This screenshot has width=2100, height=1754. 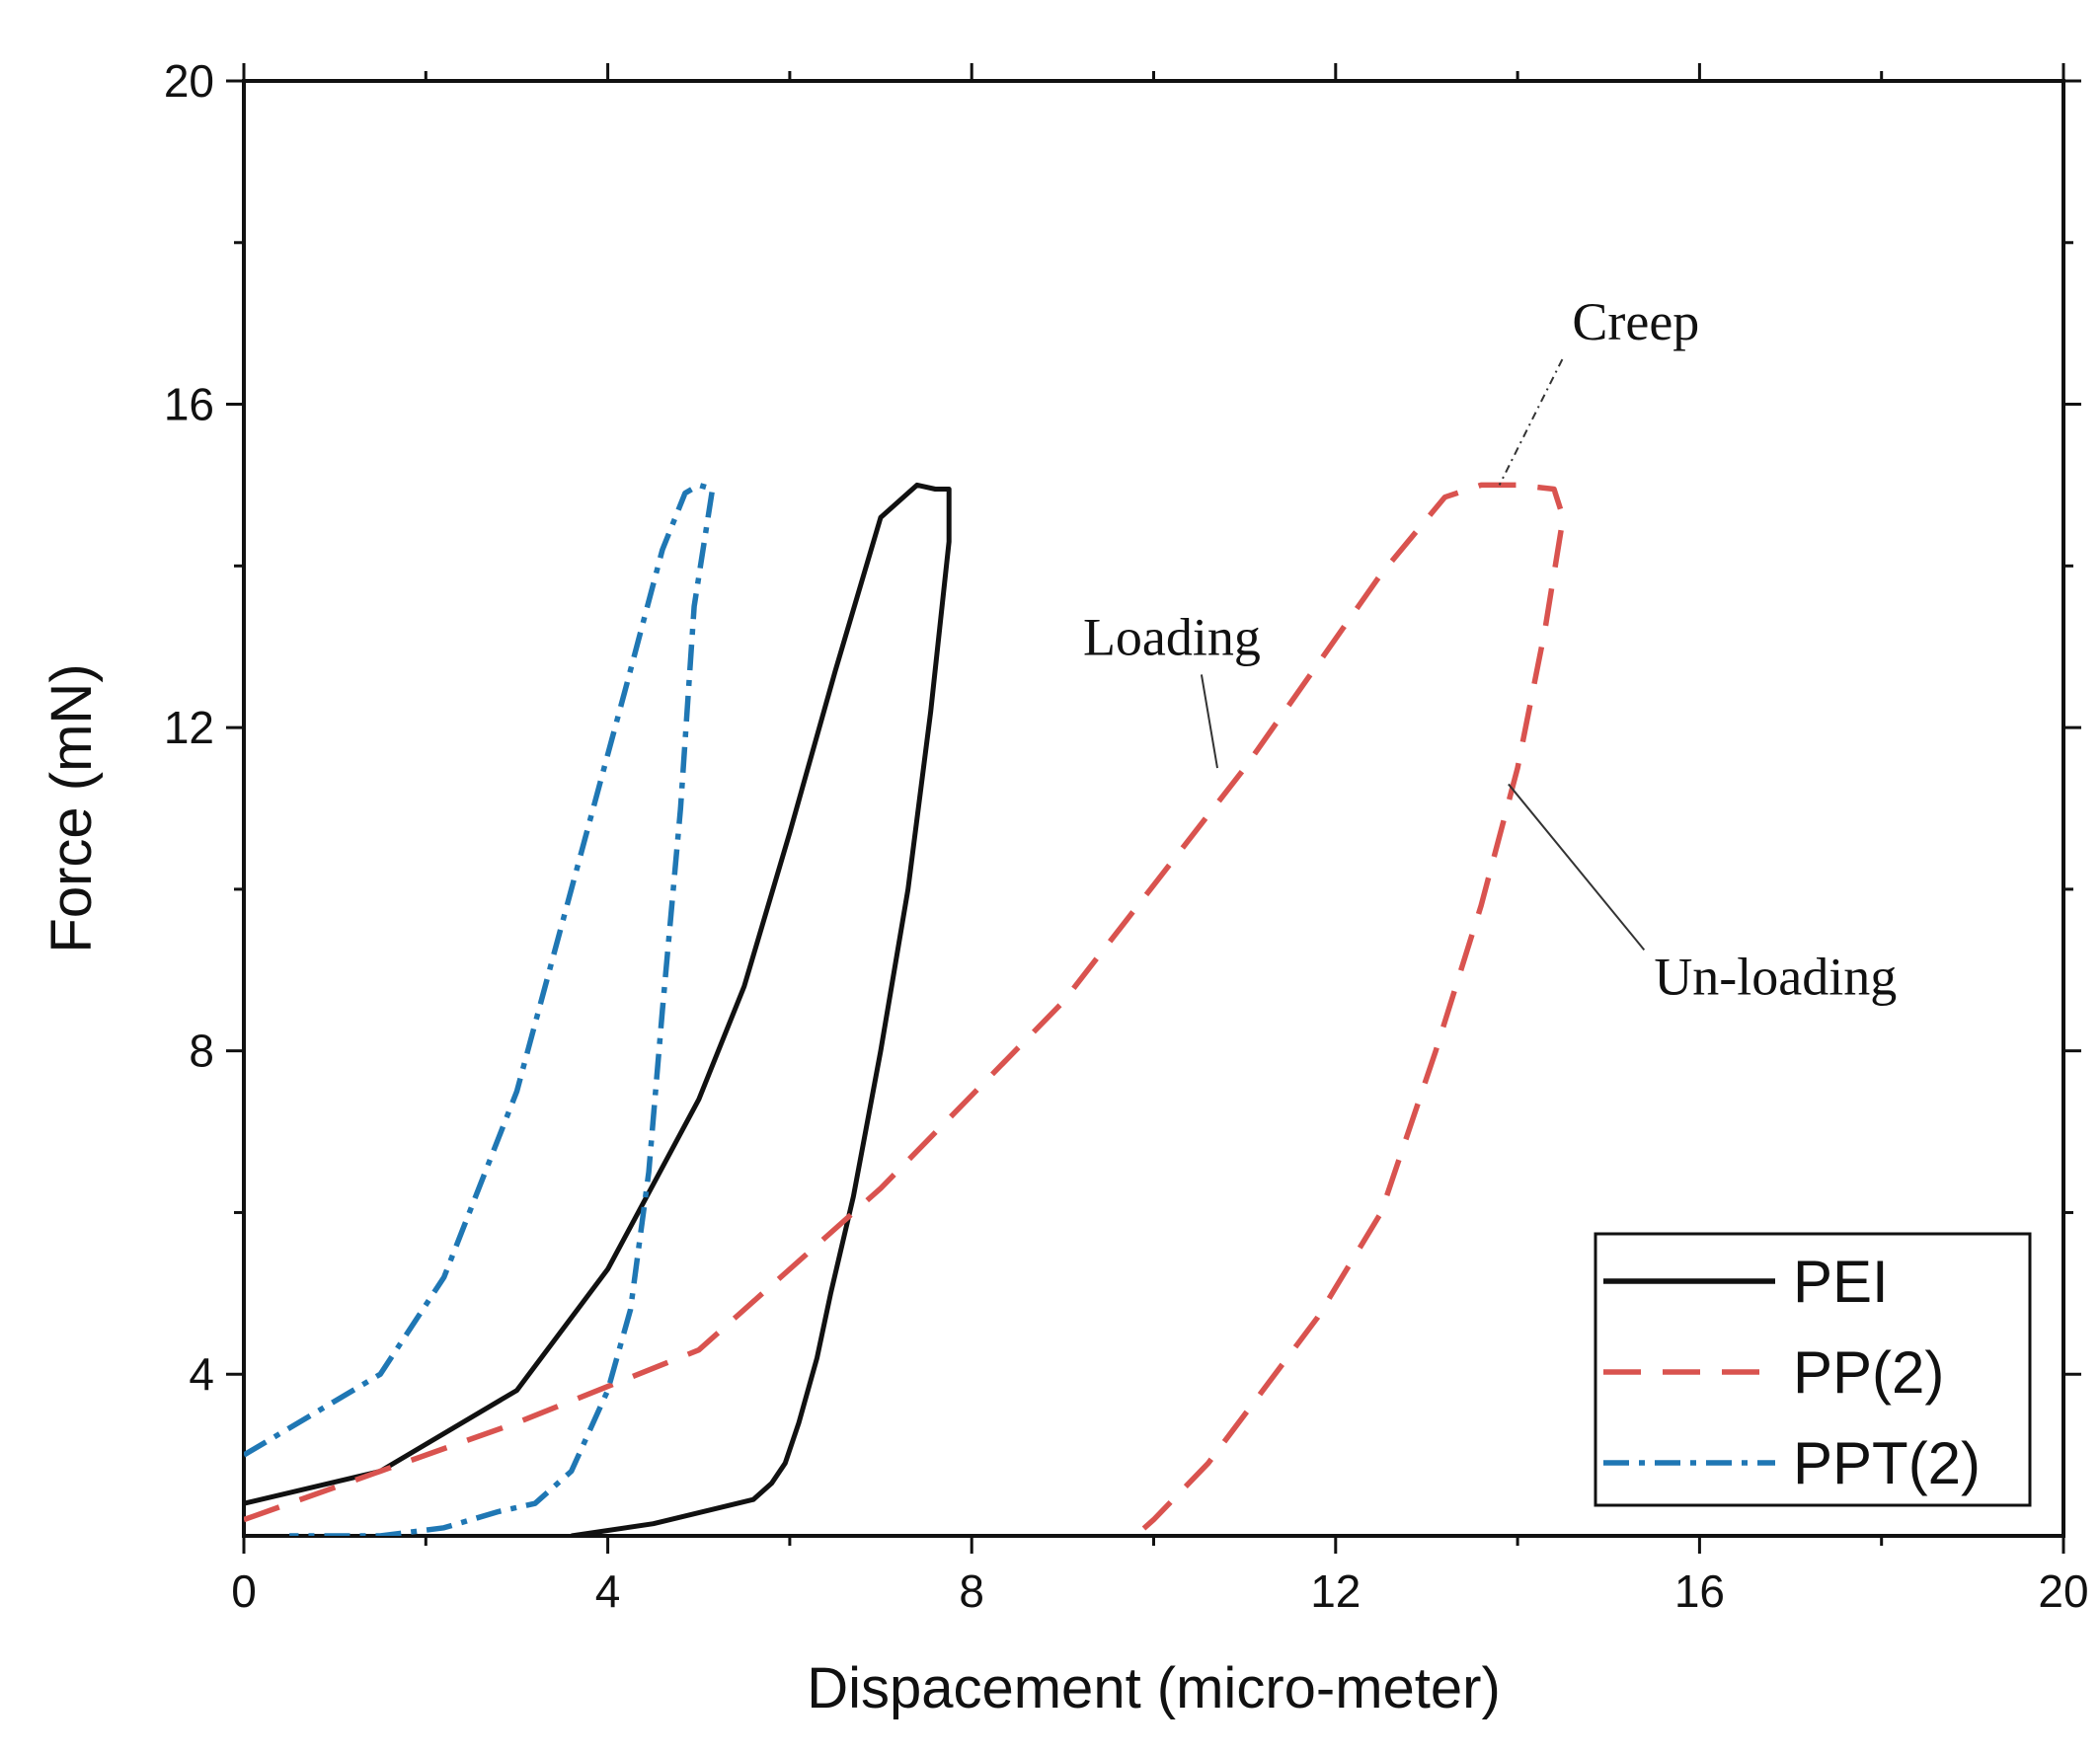 What do you see at coordinates (189, 81) in the screenshot?
I see `y-tick-label: 20` at bounding box center [189, 81].